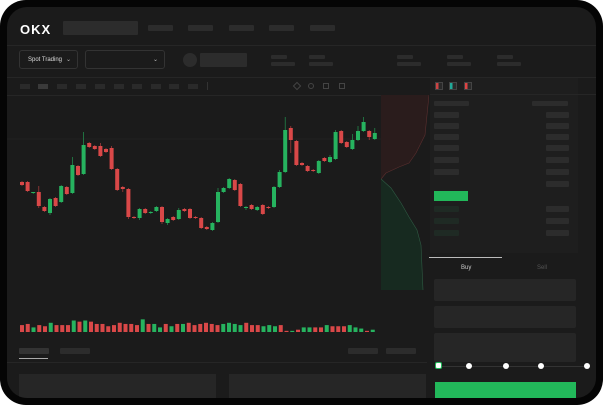  I want to click on slider-track, so click(513, 366).